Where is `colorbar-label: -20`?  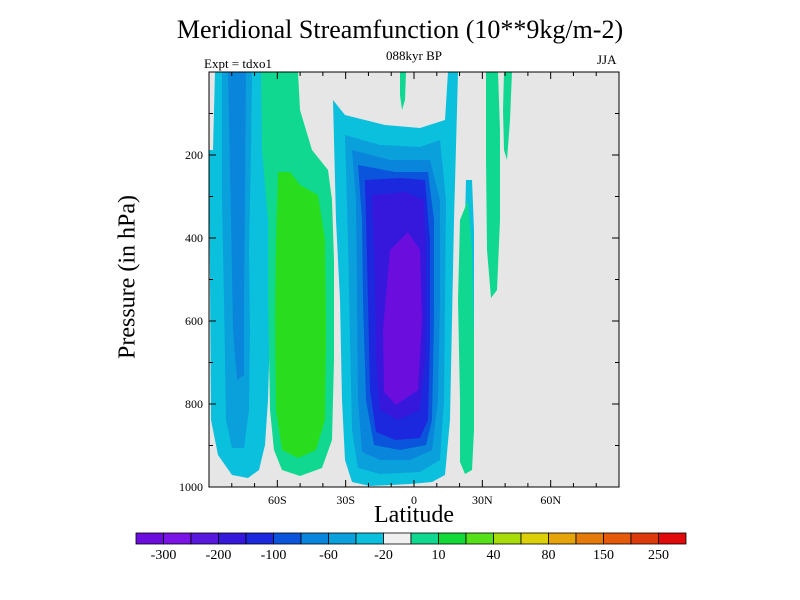
colorbar-label: -20 is located at coordinates (383, 555).